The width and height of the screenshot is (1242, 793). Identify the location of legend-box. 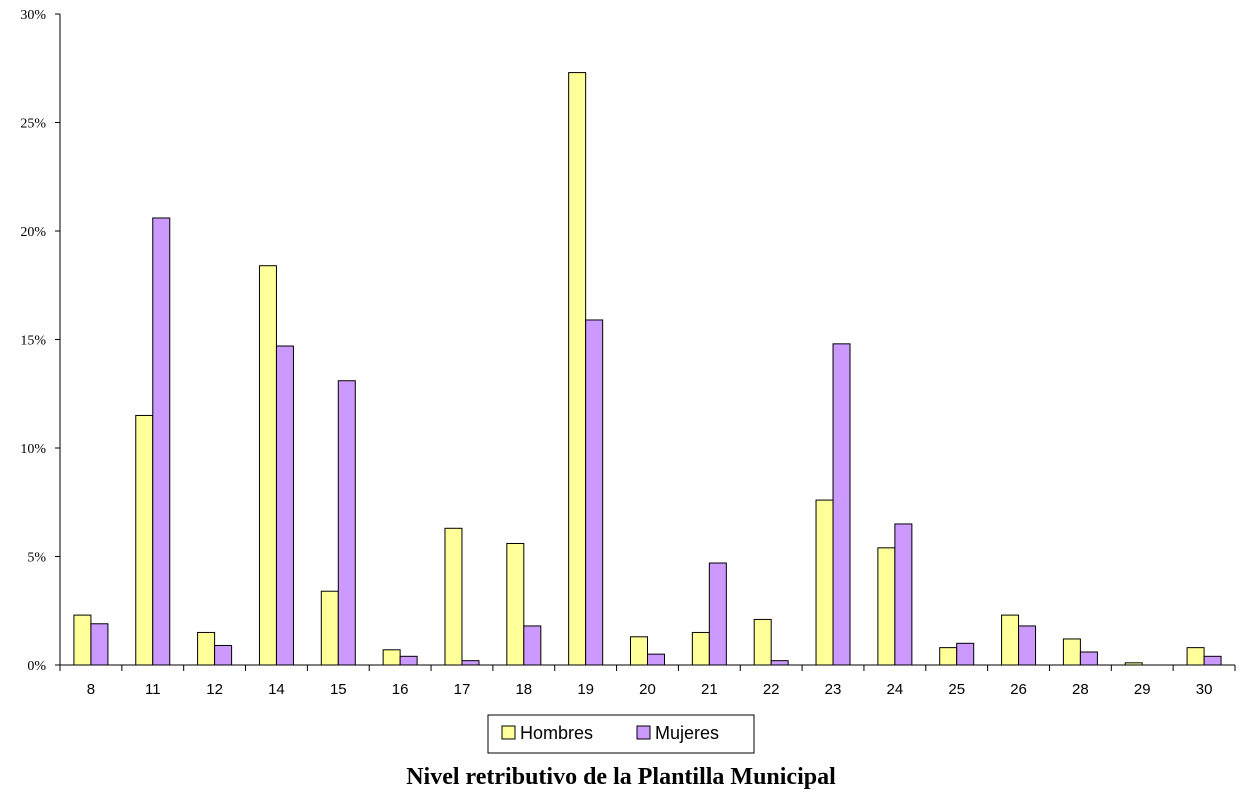
(621, 734).